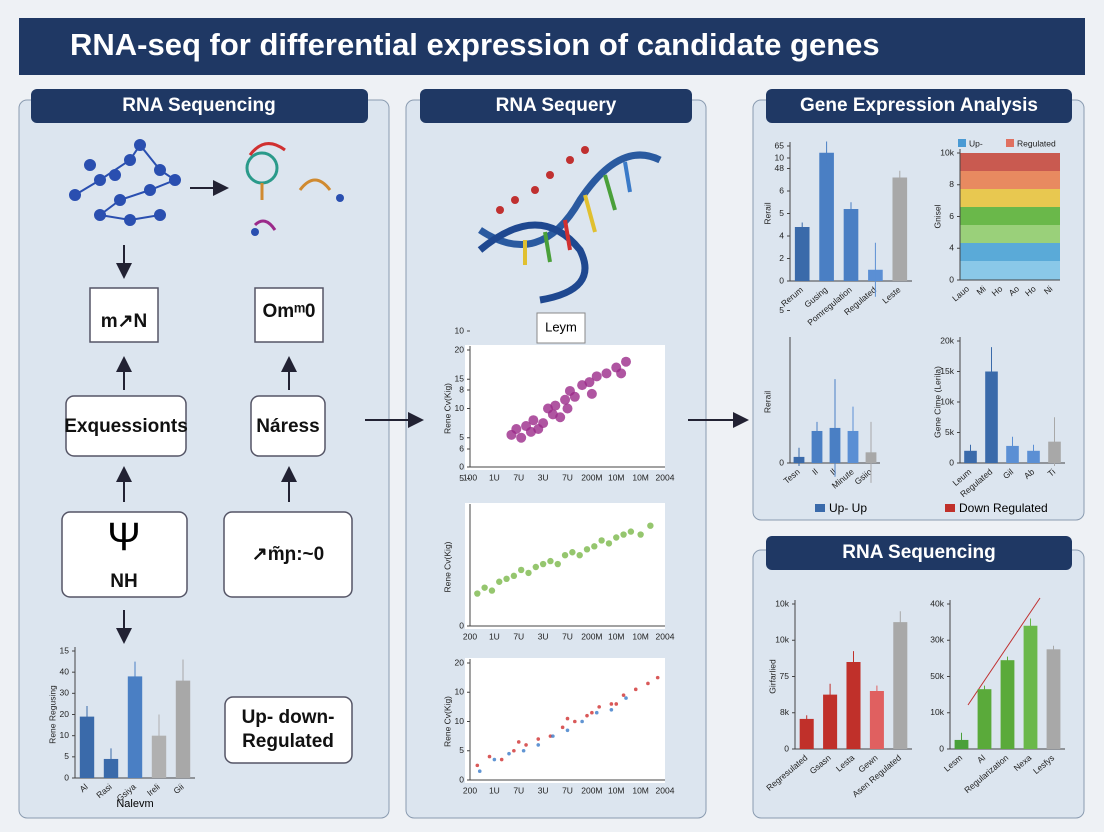  I want to click on y-tick-label: 30k, so click(937, 640).